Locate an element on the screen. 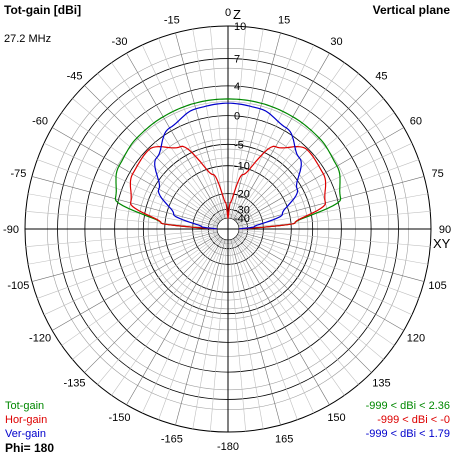 The height and width of the screenshot is (456, 456). angle-tick-label: 30 is located at coordinates (336, 42).